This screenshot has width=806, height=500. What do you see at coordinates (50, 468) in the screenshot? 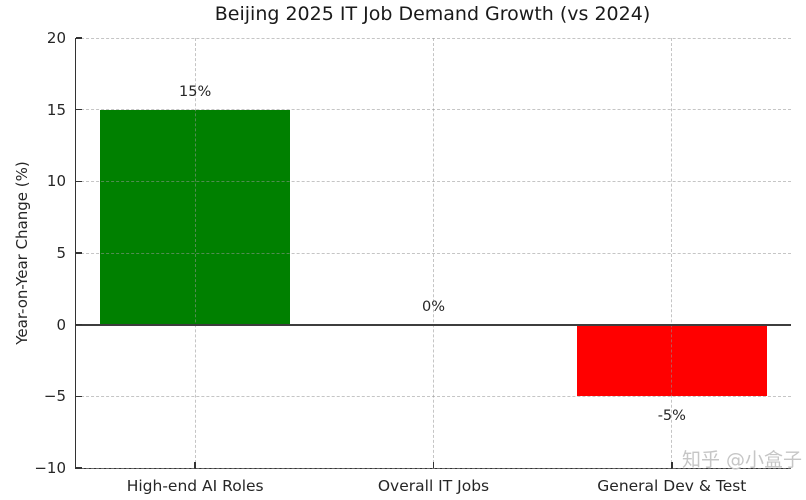
I see `y-tick-label--10: −10` at bounding box center [50, 468].